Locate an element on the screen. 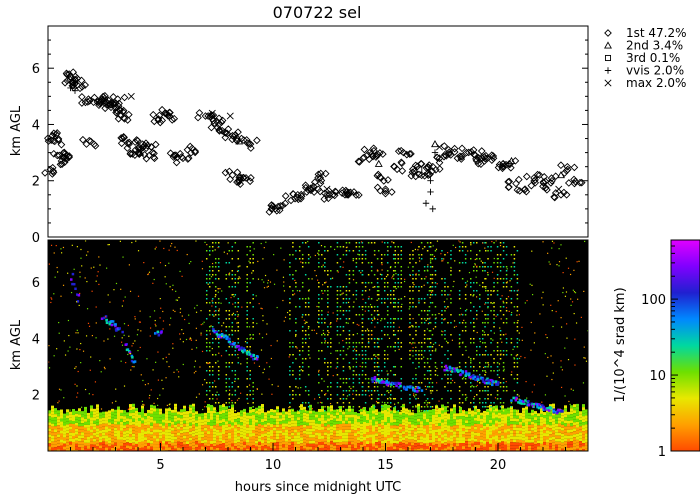 The image size is (700, 500). legend-marker is located at coordinates (608, 70).